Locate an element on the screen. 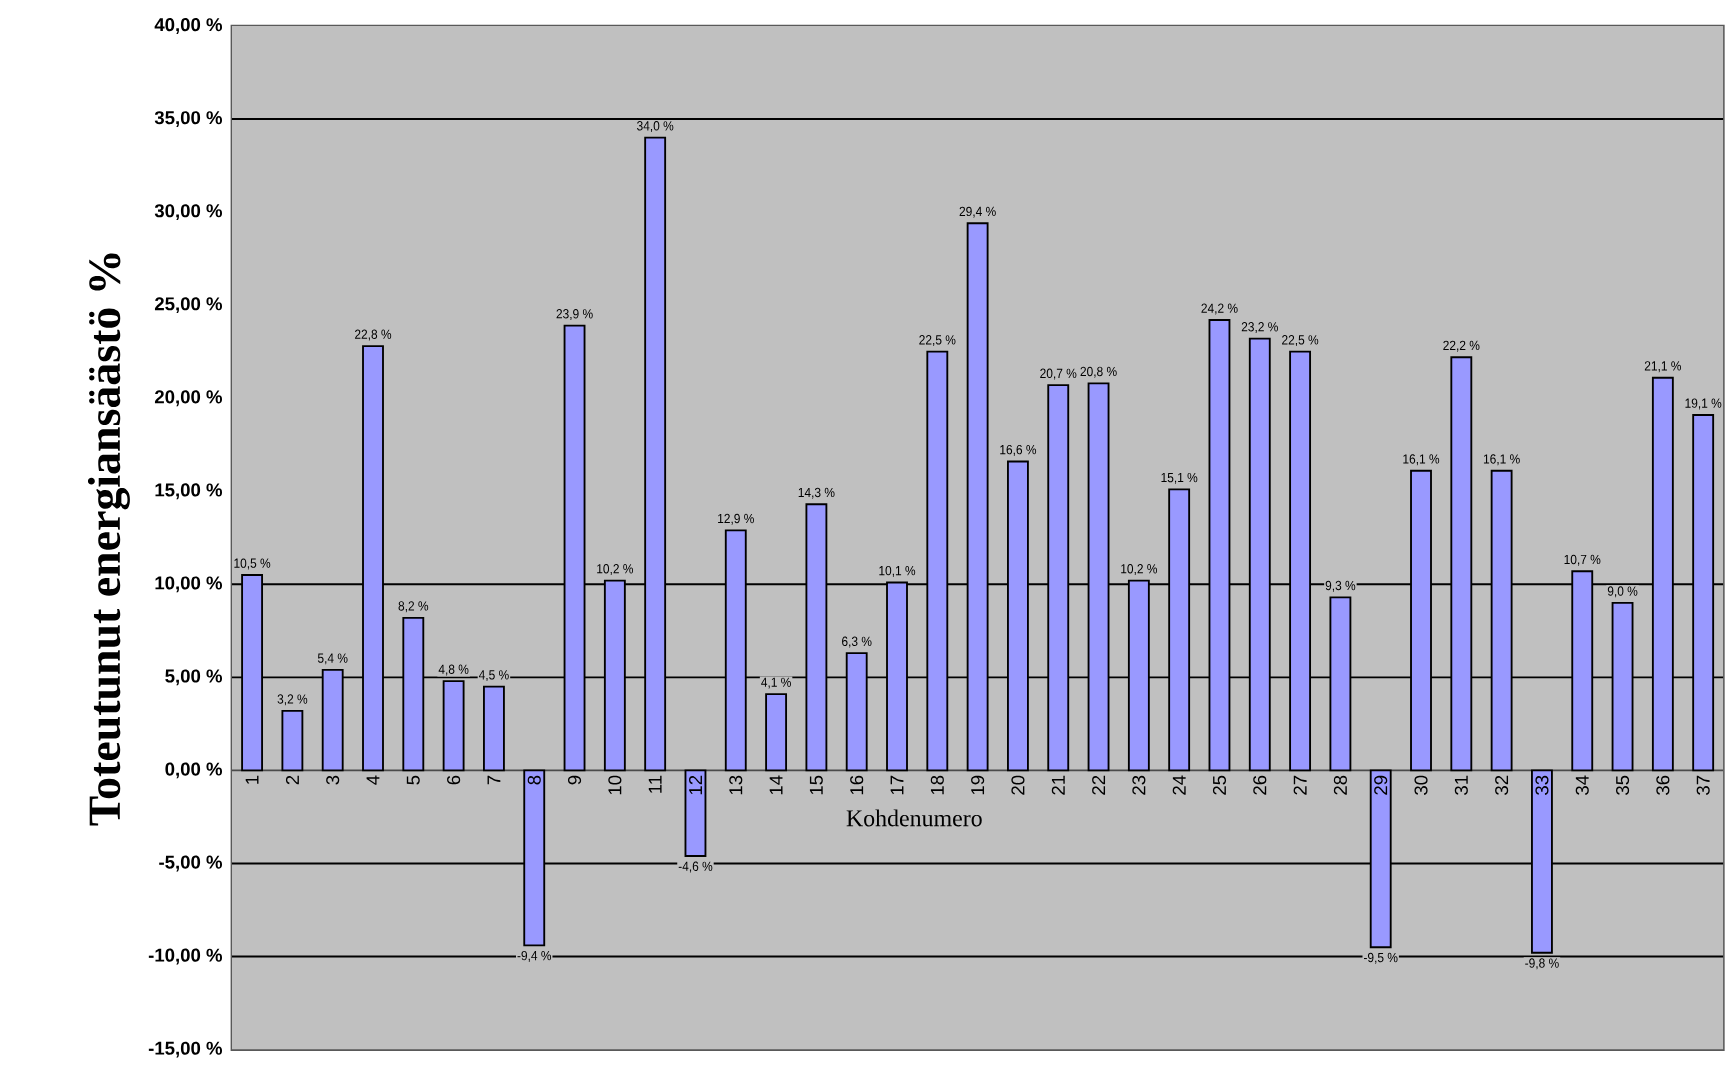  x-tick-label: 6 is located at coordinates (454, 780).